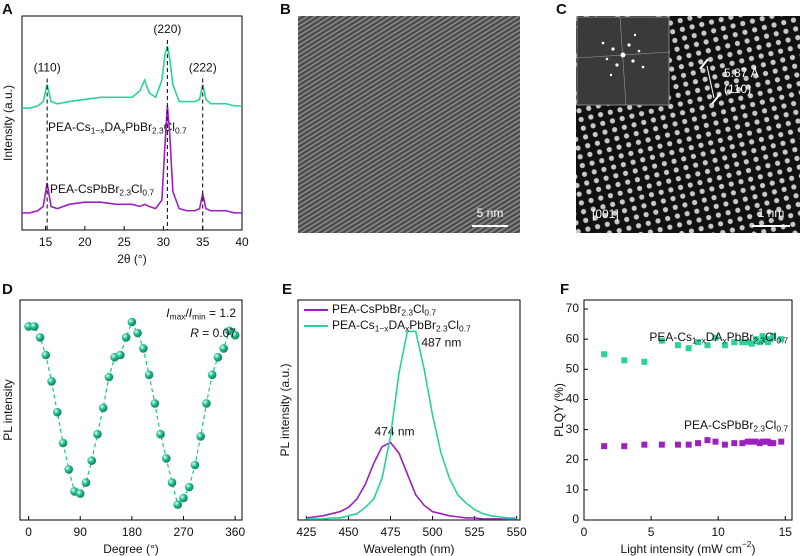 The width and height of the screenshot is (800, 556). What do you see at coordinates (384, 310) in the screenshot?
I see `legend-label: PEA-CsPbBr2.3Cl0.7` at bounding box center [384, 310].